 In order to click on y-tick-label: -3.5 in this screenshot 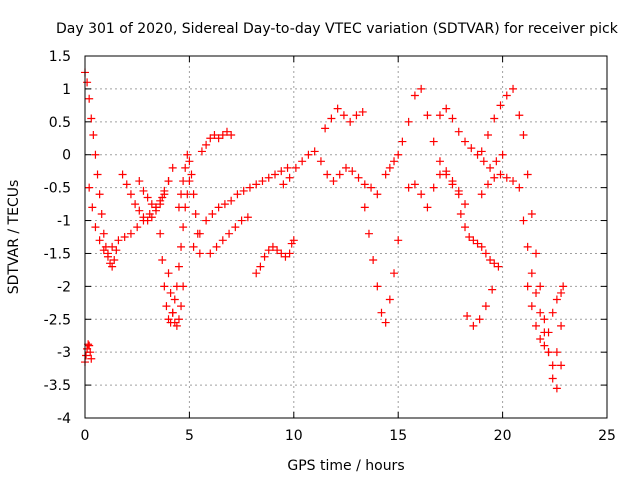, I will do `click(57, 386)`.